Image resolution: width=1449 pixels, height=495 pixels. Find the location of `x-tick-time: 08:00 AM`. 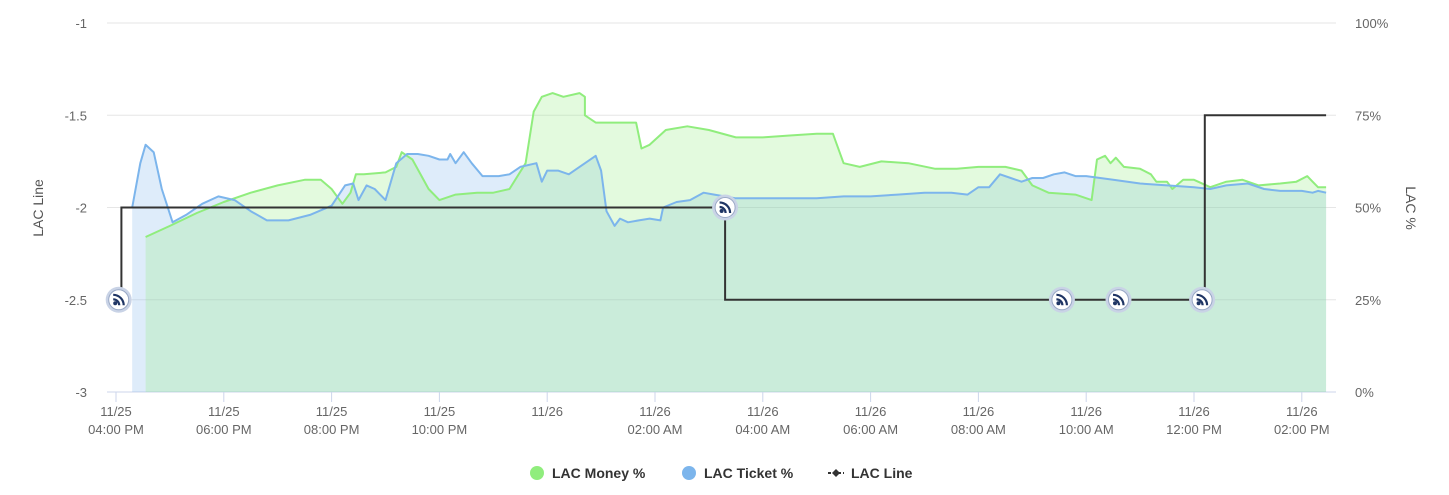

x-tick-time: 08:00 AM is located at coordinates (978, 429).